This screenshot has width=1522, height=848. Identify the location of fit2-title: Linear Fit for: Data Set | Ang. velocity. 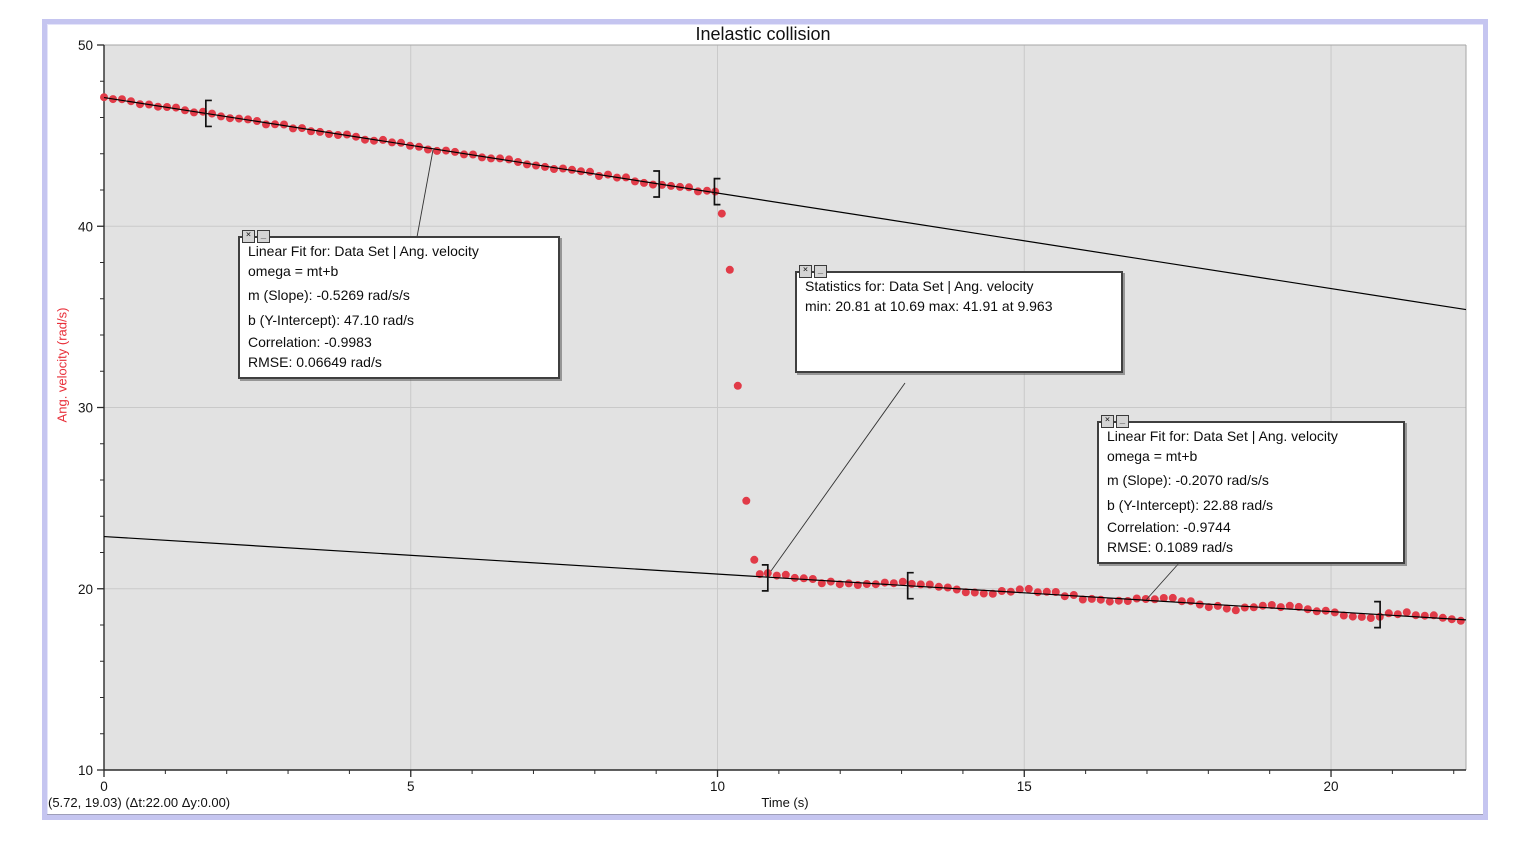
(1222, 436).